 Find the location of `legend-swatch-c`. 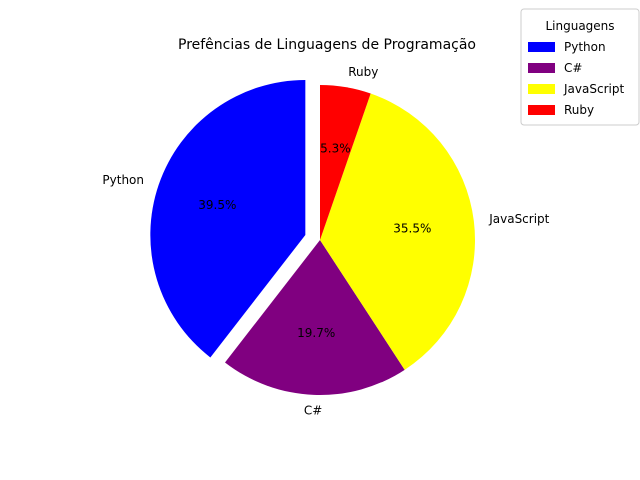

legend-swatch-c is located at coordinates (541, 68).